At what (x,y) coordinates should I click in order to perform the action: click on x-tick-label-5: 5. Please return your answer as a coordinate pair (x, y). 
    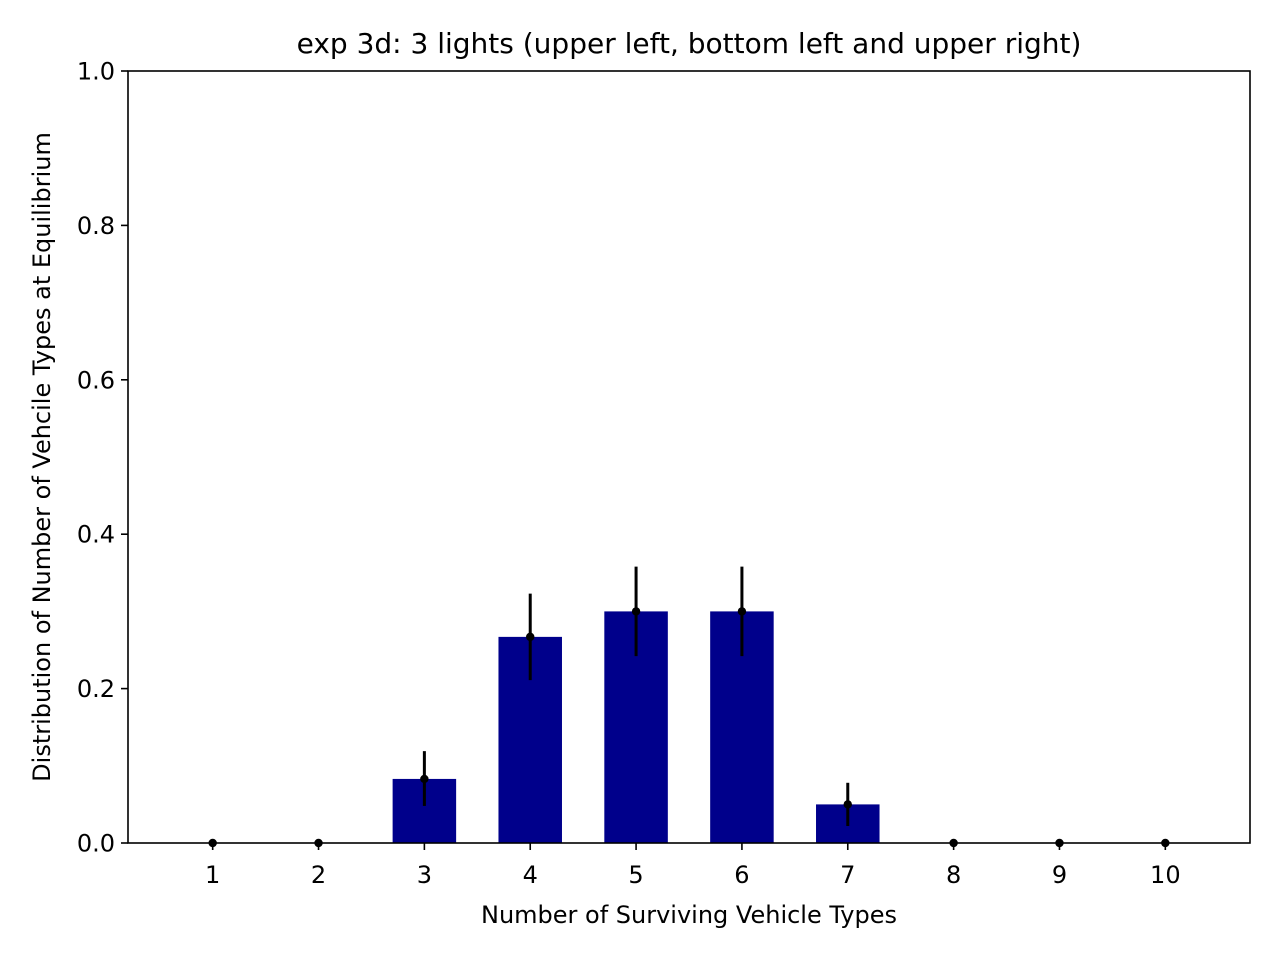
    Looking at the image, I should click on (635, 875).